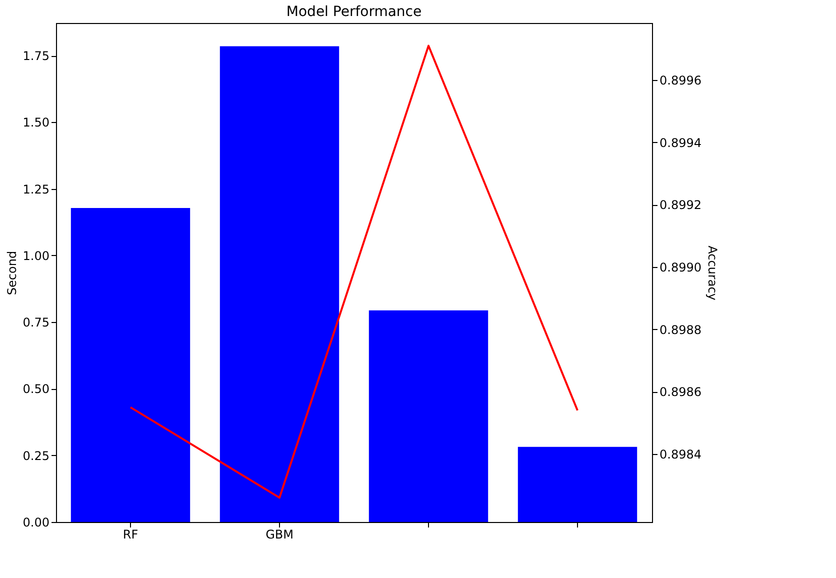 This screenshot has width=836, height=578. I want to click on y-tick-label: 0.75, so click(36, 323).